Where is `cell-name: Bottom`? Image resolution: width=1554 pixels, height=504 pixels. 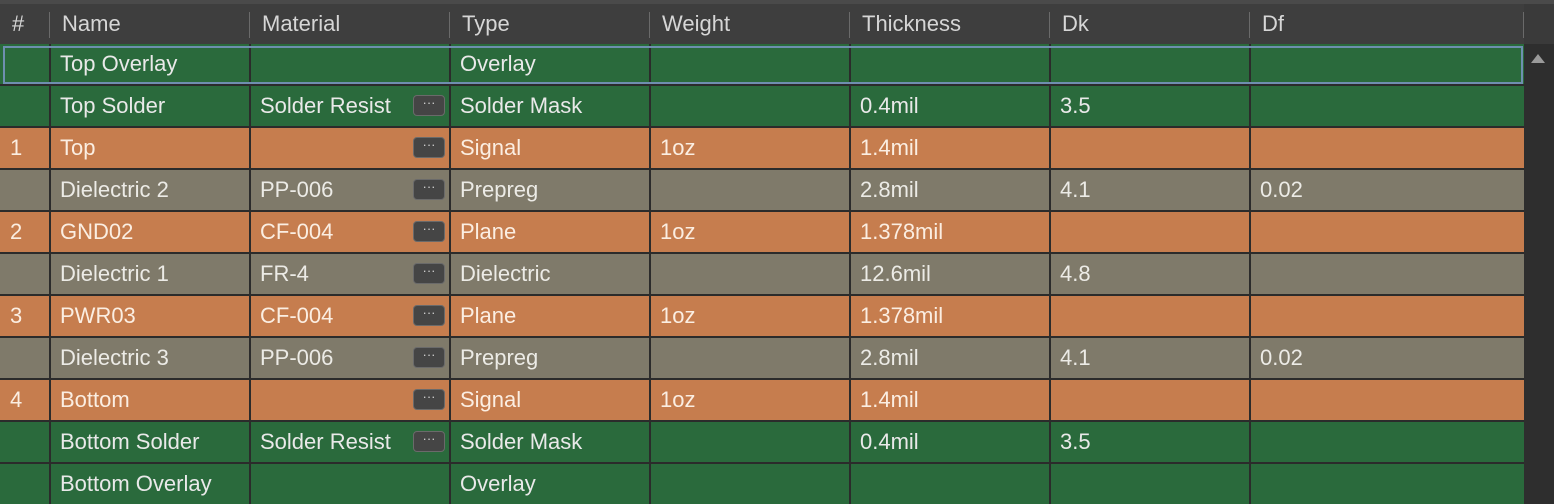 cell-name: Bottom is located at coordinates (95, 399).